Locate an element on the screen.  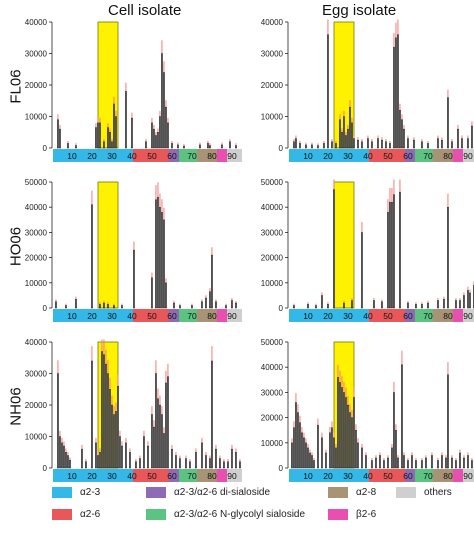
y-tick-label: 0 is located at coordinates (281, 148).